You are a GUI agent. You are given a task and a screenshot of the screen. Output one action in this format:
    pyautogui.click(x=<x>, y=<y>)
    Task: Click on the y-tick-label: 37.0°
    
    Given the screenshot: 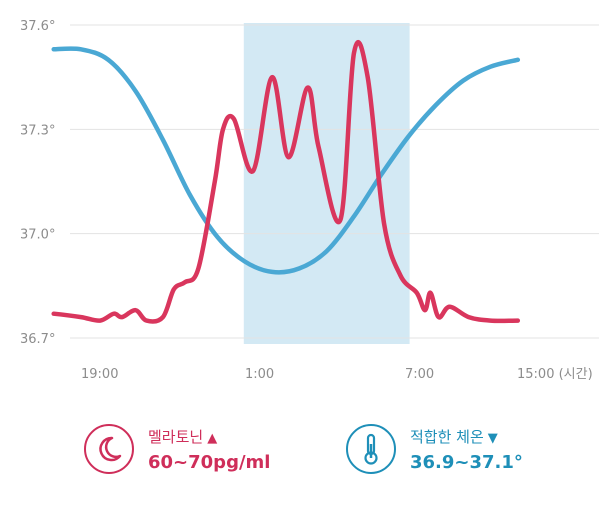 What is the action you would take?
    pyautogui.click(x=37, y=235)
    